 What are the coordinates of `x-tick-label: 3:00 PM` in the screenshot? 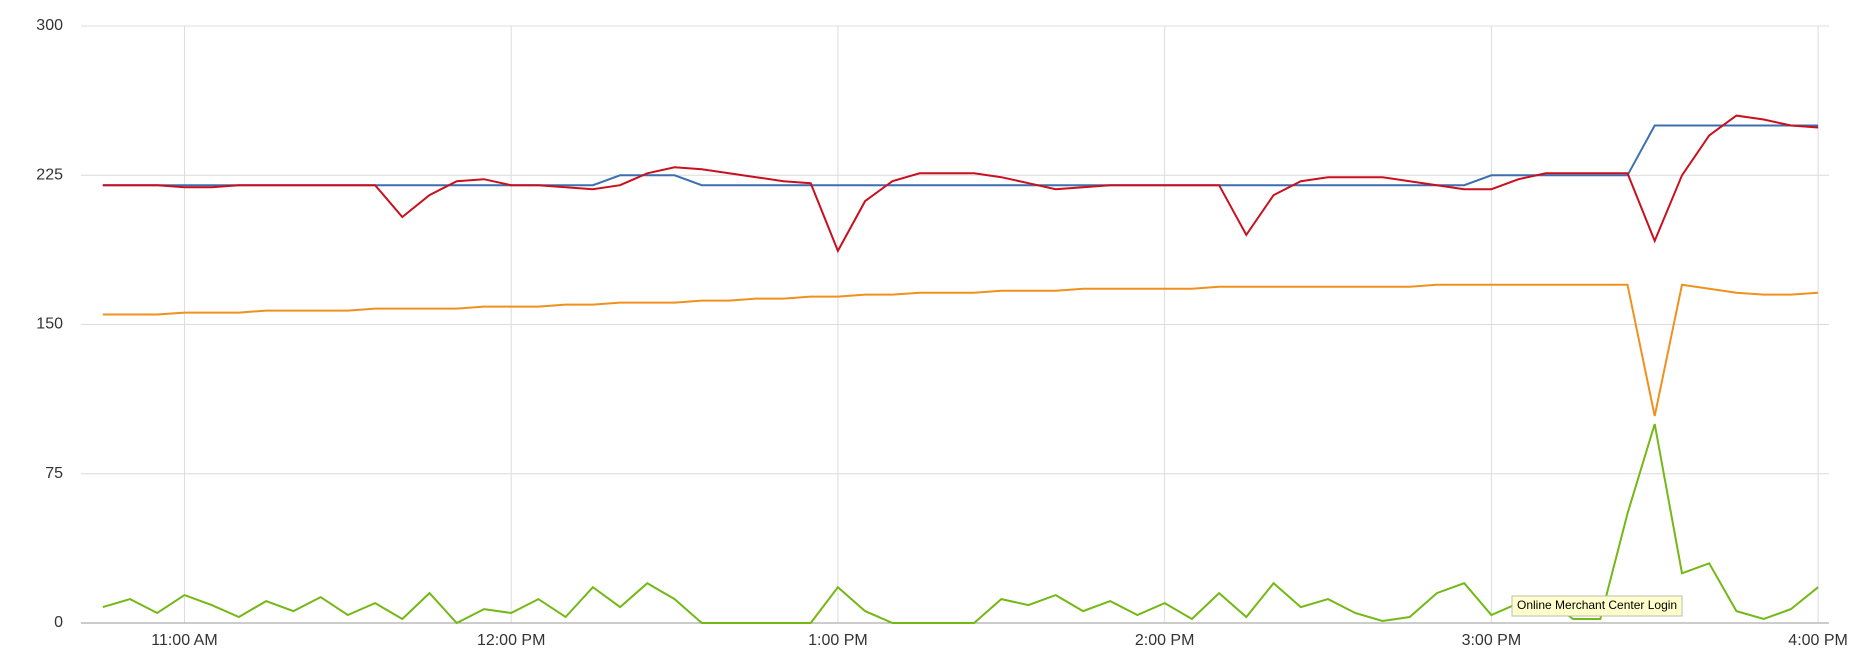 It's located at (1492, 640).